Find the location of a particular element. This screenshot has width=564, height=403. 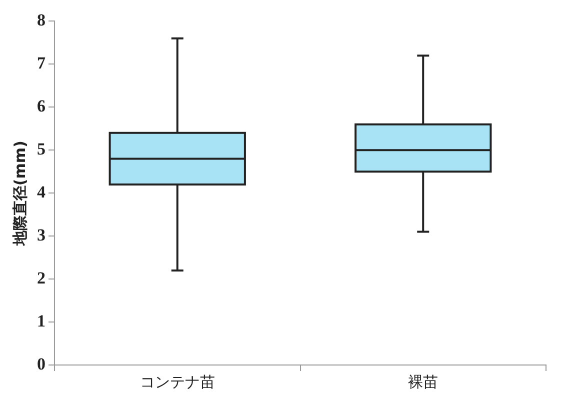

y-tick-label: 7 is located at coordinates (41, 63).